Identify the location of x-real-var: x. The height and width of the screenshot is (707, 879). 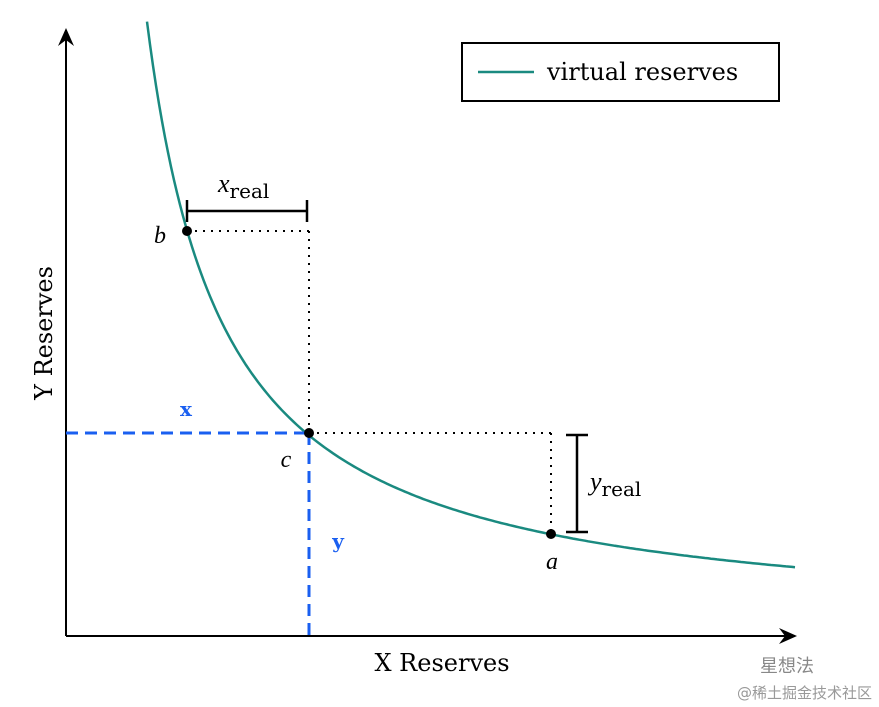
(223, 183).